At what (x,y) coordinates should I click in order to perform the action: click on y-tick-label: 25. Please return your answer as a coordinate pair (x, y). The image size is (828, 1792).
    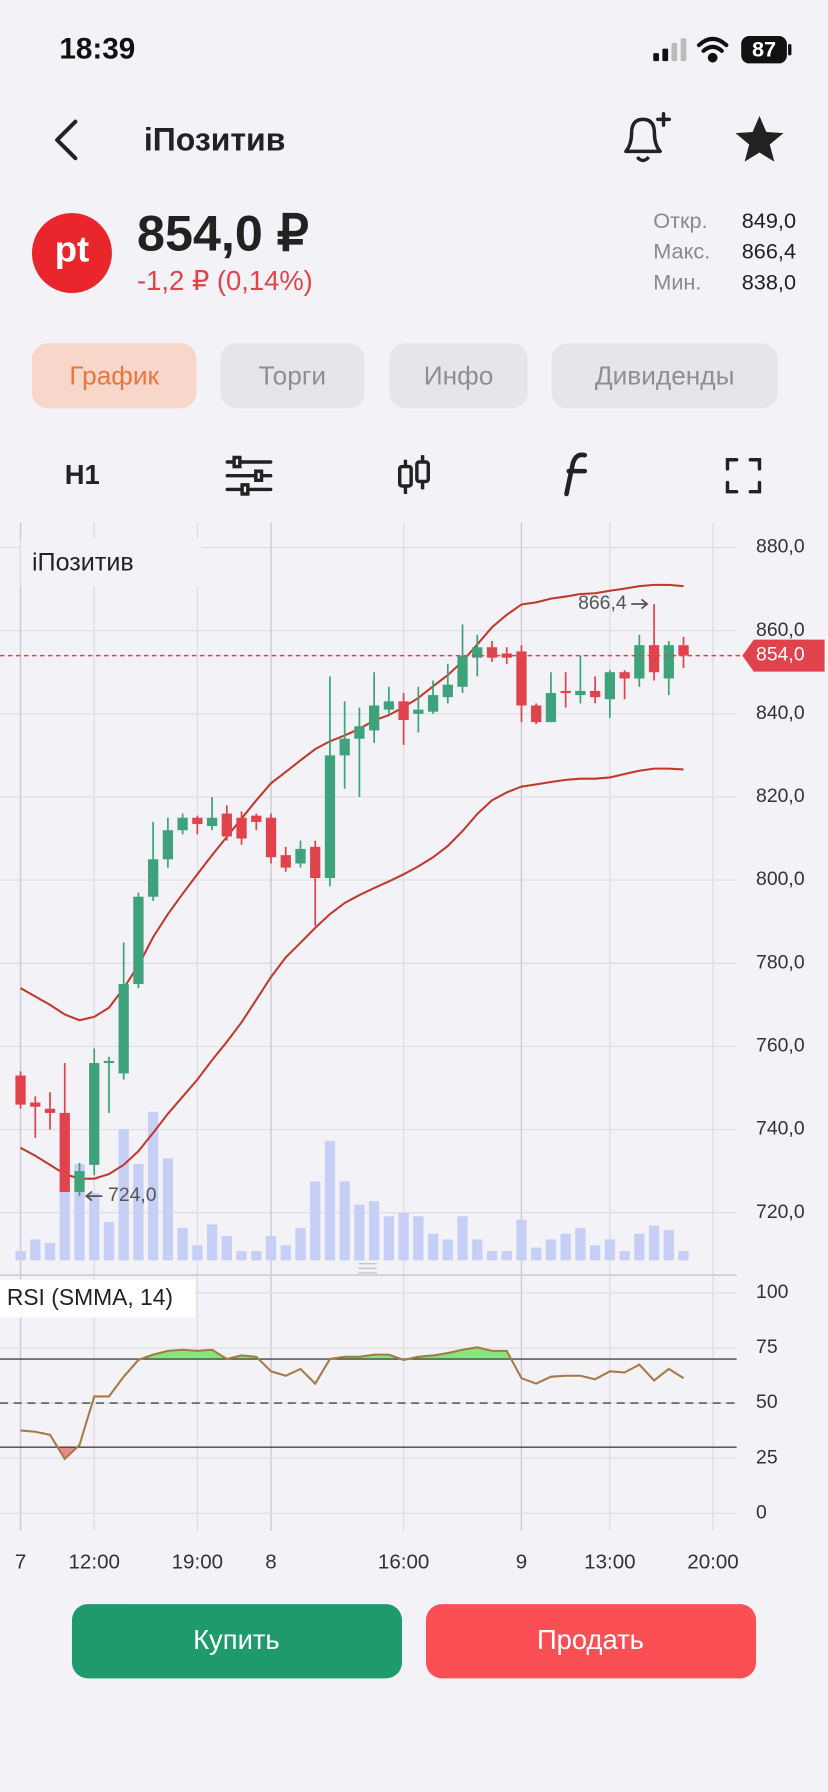
    Looking at the image, I should click on (767, 1457).